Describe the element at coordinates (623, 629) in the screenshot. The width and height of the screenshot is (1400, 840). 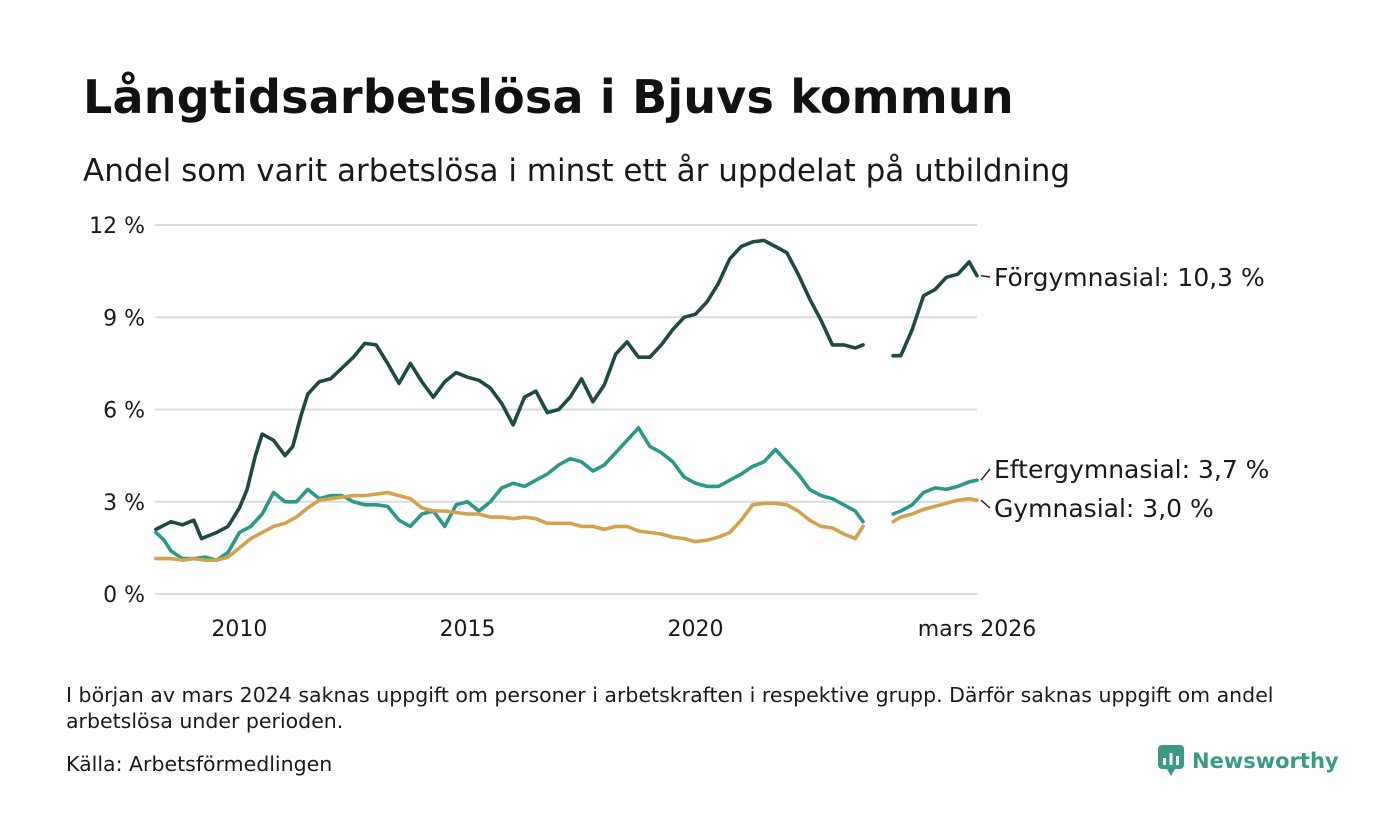
I see `x-axis-ticks: 2010 2015 2020 mars 2026` at that location.